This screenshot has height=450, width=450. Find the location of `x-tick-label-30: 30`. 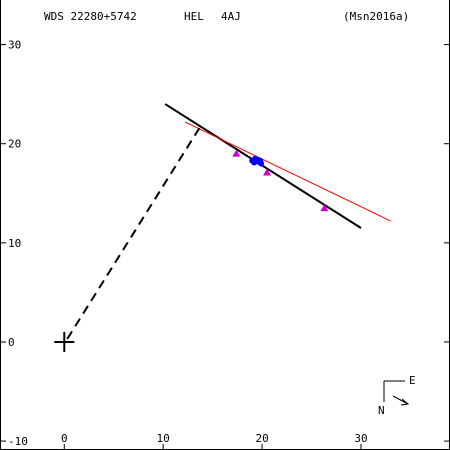

x-tick-label-30: 30 is located at coordinates (360, 438).